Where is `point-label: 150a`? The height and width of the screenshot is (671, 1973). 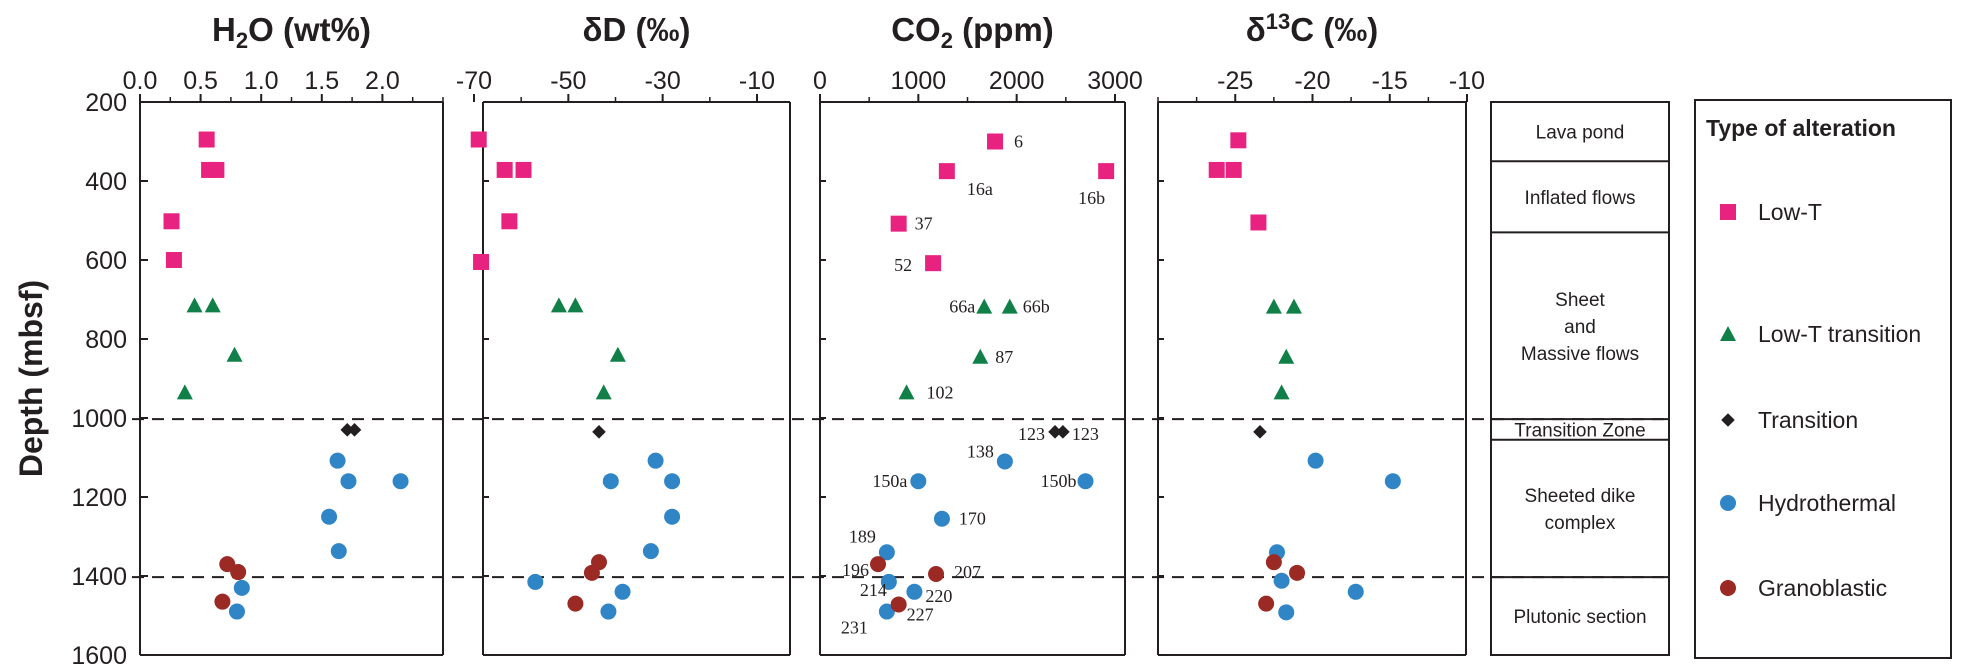 point-label: 150a is located at coordinates (889, 481).